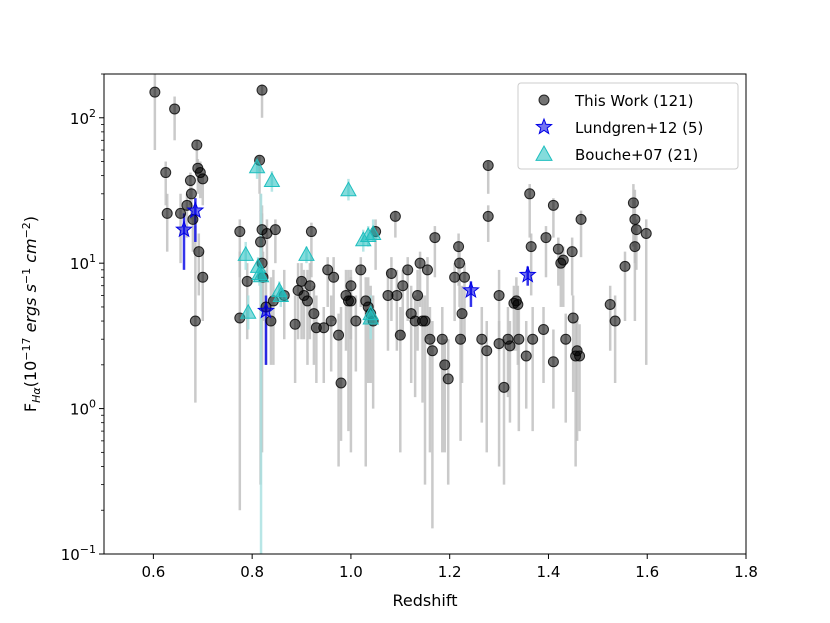  I want to click on y-tick-label: 10⁰, so click(83, 408).